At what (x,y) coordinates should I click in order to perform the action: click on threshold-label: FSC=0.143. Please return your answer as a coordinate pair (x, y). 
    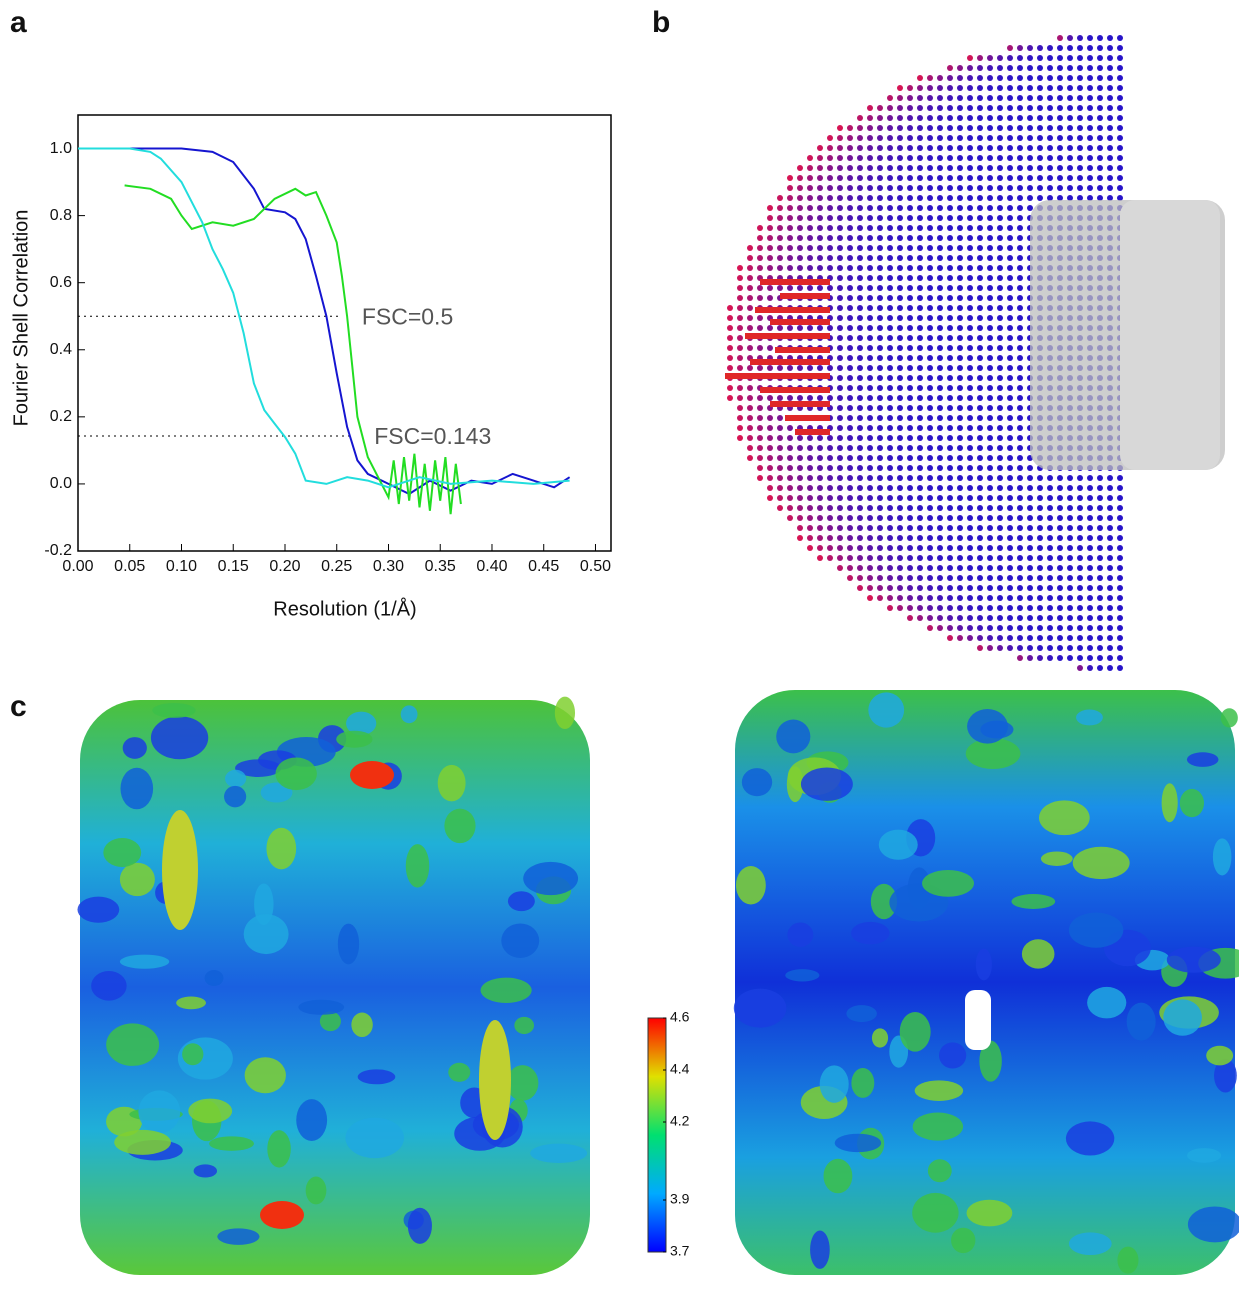
    Looking at the image, I should click on (432, 436).